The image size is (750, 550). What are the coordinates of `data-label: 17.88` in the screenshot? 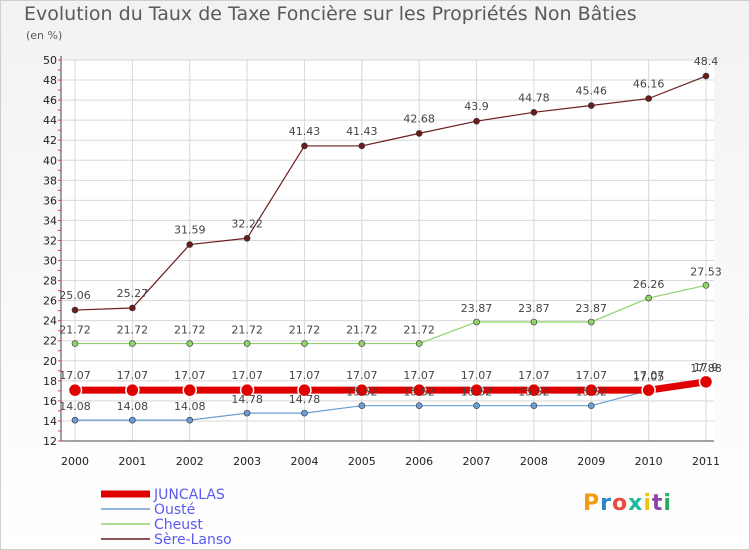 It's located at (706, 368).